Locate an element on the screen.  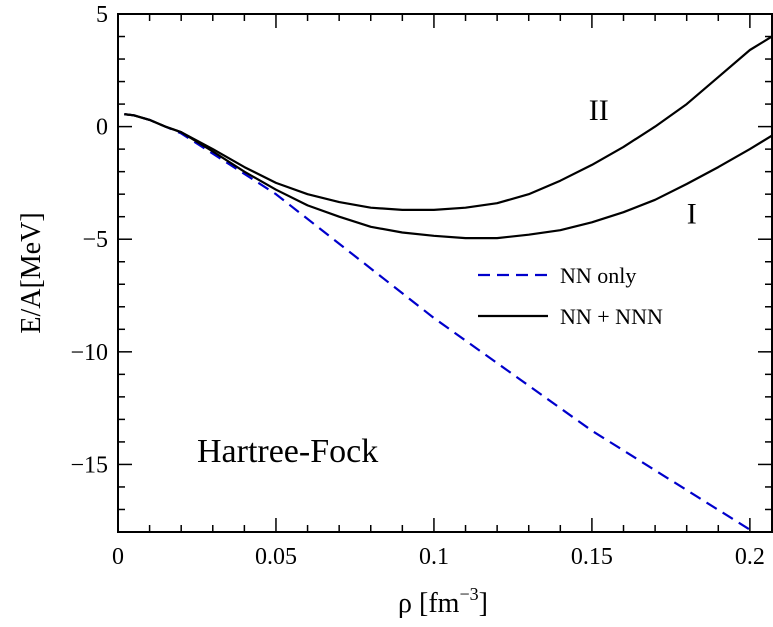
x-axis-title-tail: ] is located at coordinates (483, 603).